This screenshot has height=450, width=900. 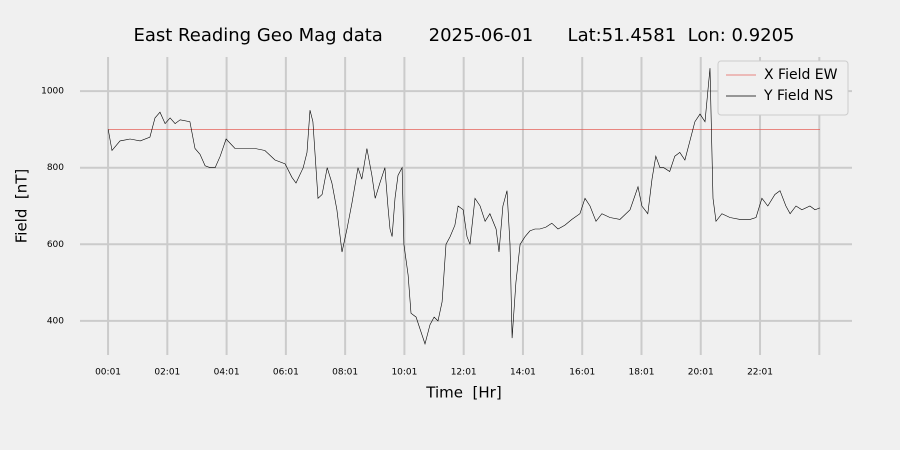 What do you see at coordinates (523, 373) in the screenshot?
I see `x-tick-label: 14:01` at bounding box center [523, 373].